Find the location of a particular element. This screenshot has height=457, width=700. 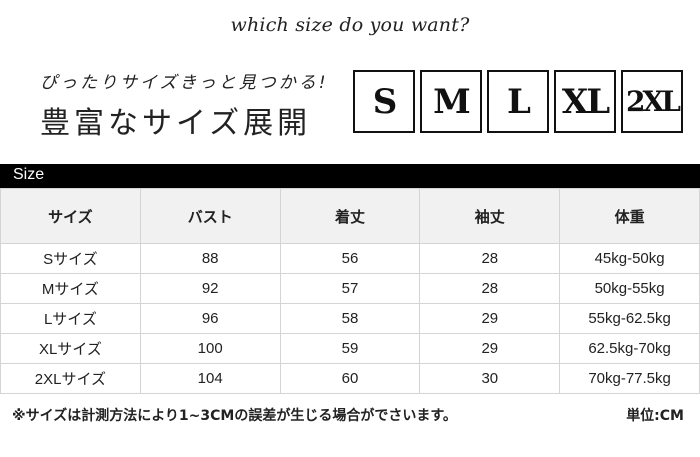

catch-line-1: ぴったりサイズきっと見つかる! is located at coordinates (184, 83).